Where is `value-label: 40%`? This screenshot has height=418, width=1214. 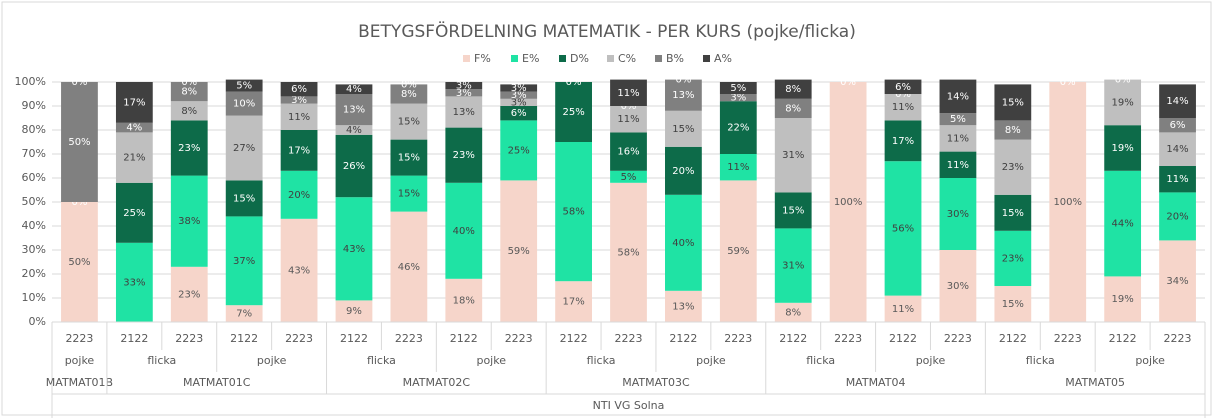
value-label: 40% is located at coordinates (464, 231).